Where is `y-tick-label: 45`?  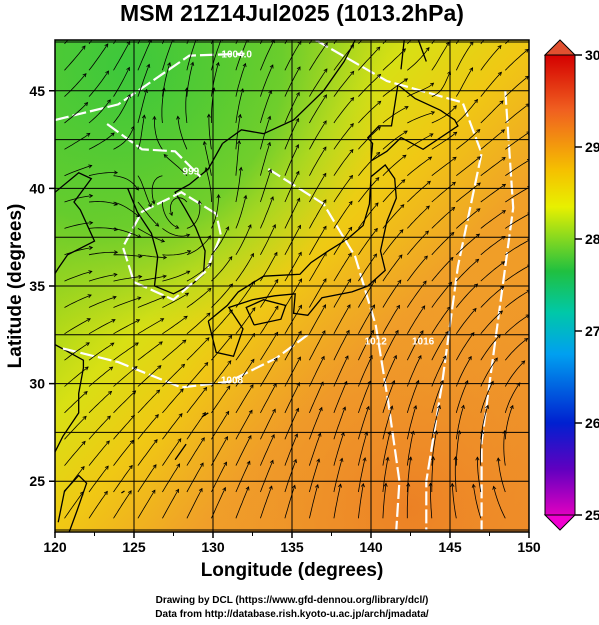 y-tick-label: 45 is located at coordinates (37, 91).